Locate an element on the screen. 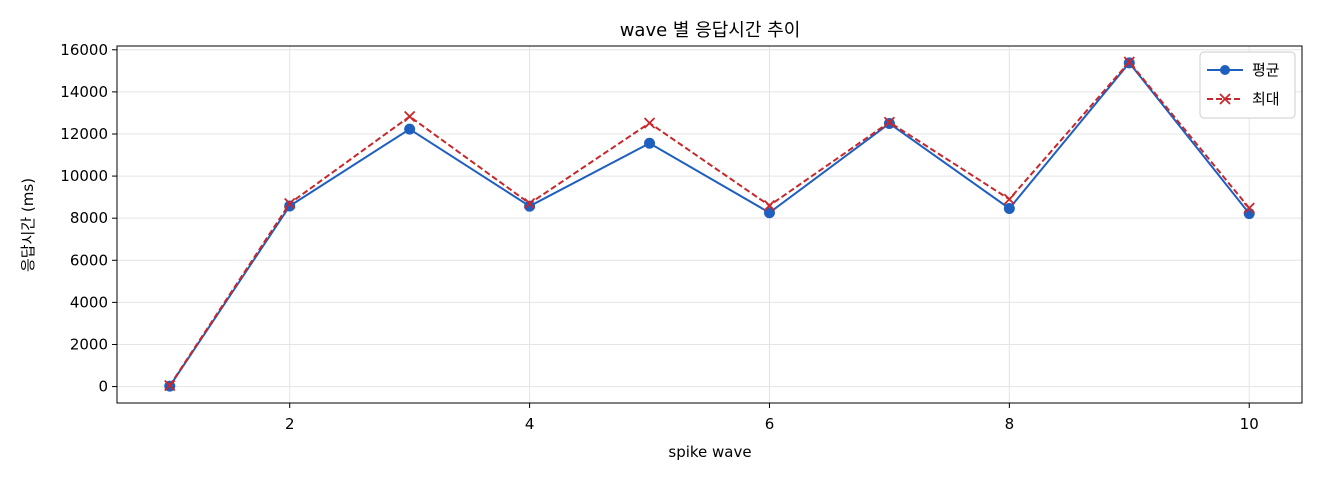  x-tick-label: 4 is located at coordinates (530, 424).